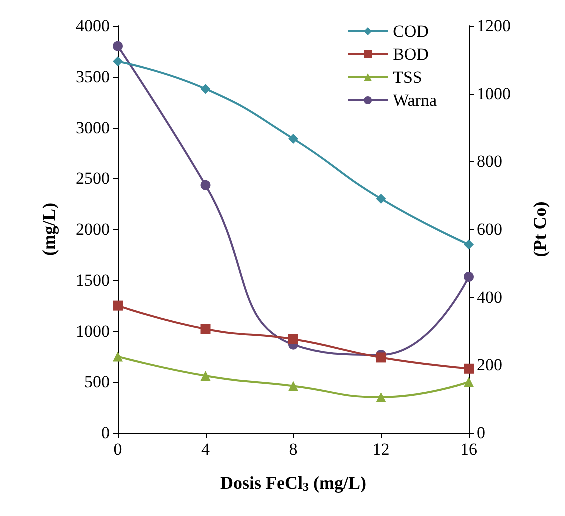 This screenshot has height=516, width=565. I want to click on y2-tick-label: 400, so click(489, 297).